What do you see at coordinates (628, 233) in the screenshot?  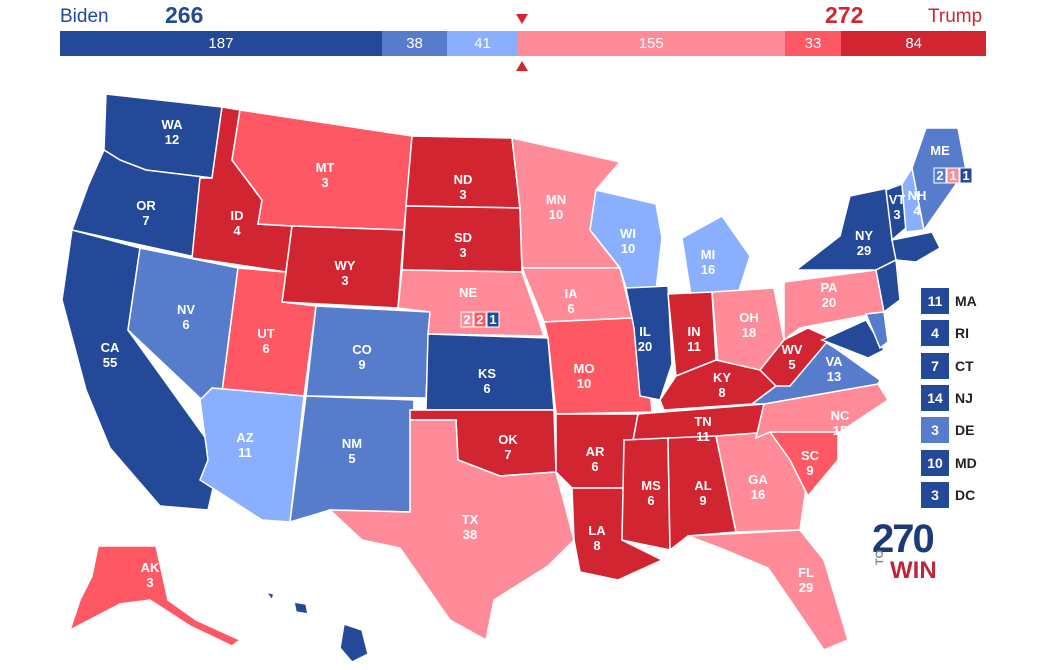 I see `state-label-wi: WI` at bounding box center [628, 233].